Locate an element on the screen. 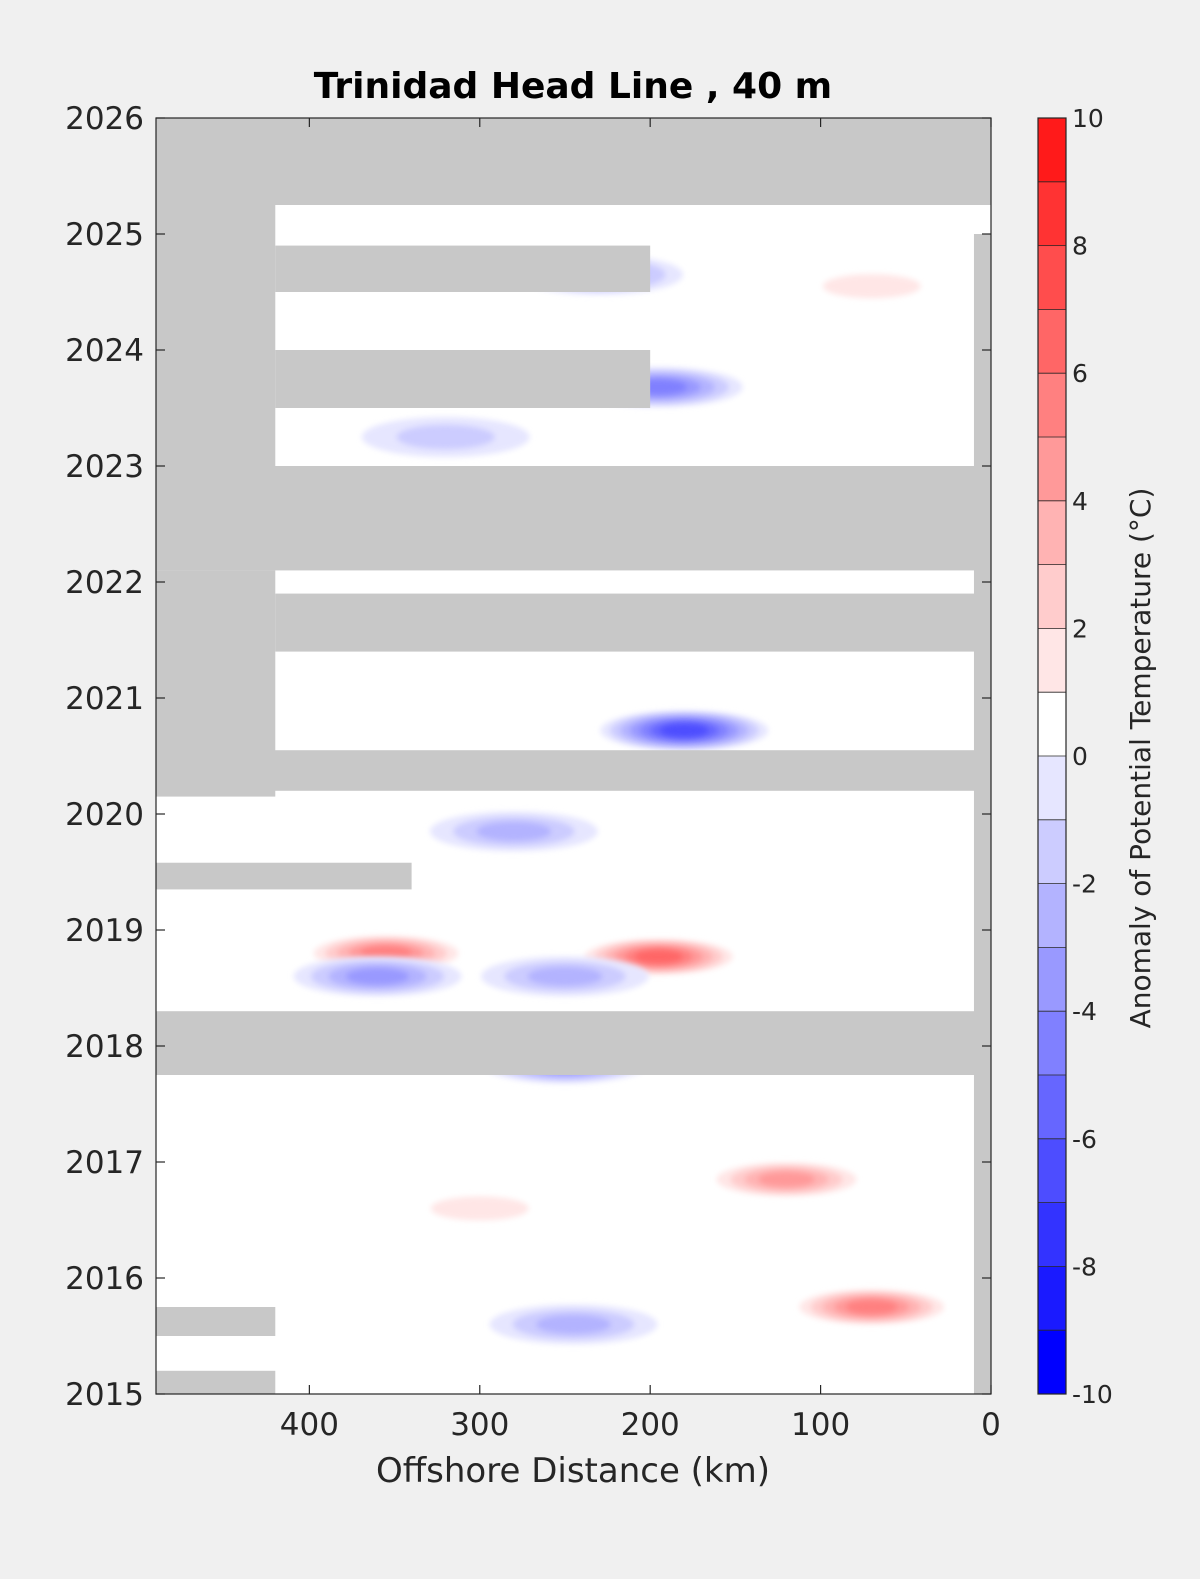 This screenshot has height=1579, width=1200. y-tick-label: 2022 is located at coordinates (104, 583).